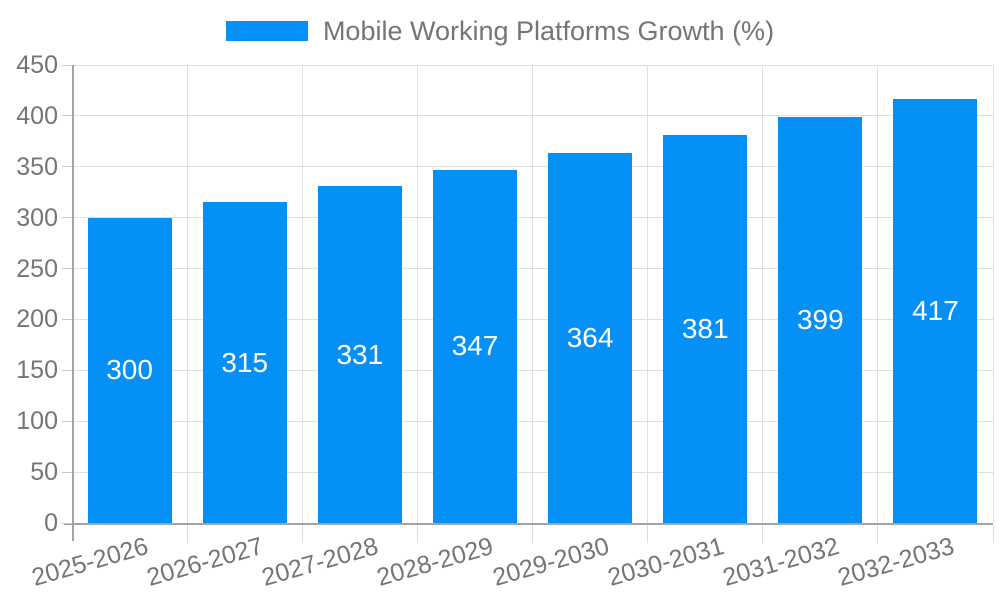 The width and height of the screenshot is (1000, 600). Describe the element at coordinates (90, 562) in the screenshot. I see `x-category-label: 2025-2026` at that location.